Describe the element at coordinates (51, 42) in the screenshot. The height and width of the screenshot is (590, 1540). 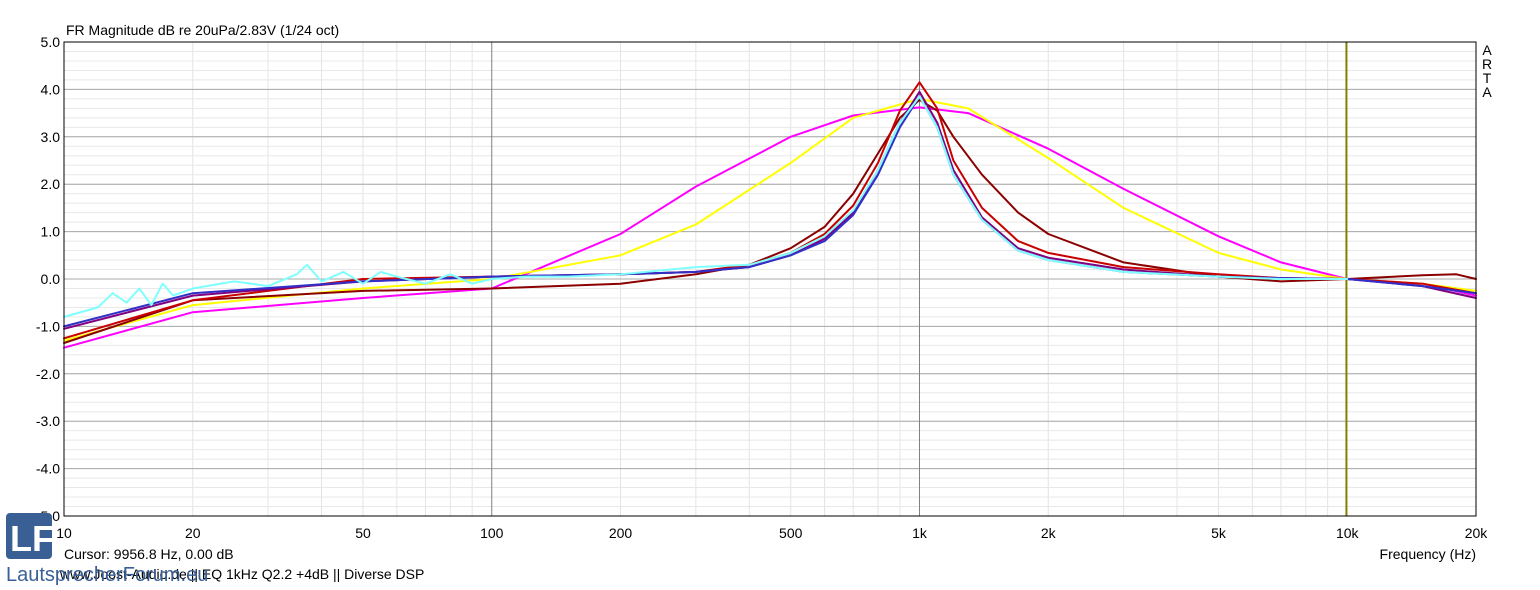
I see `y-tick-label: 5.0` at that location.